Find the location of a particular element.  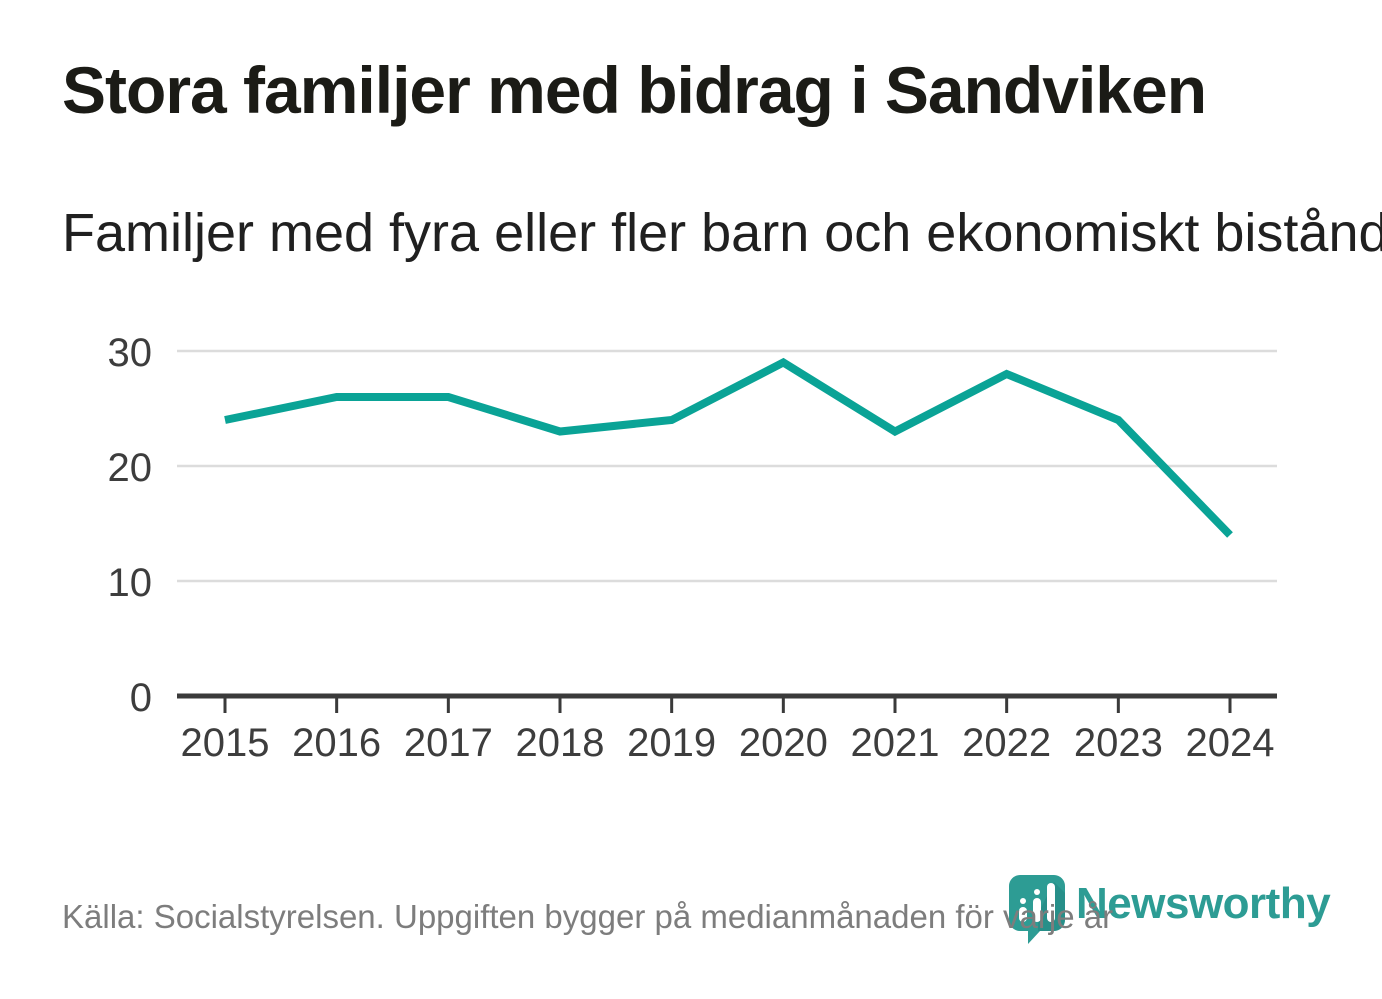

newsworthy-logo: Newsworthy is located at coordinates (1169, 909).